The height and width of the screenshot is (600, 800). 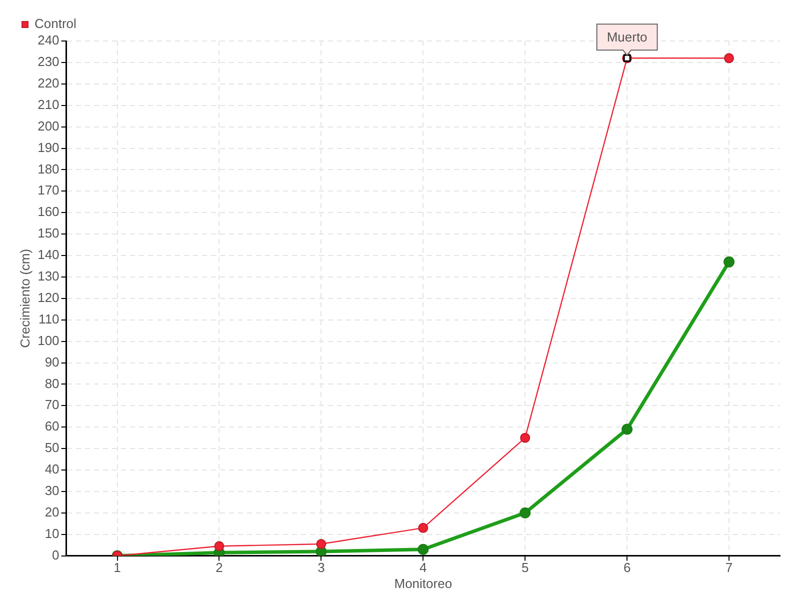 What do you see at coordinates (49, 104) in the screenshot?
I see `y-tick-label: 210` at bounding box center [49, 104].